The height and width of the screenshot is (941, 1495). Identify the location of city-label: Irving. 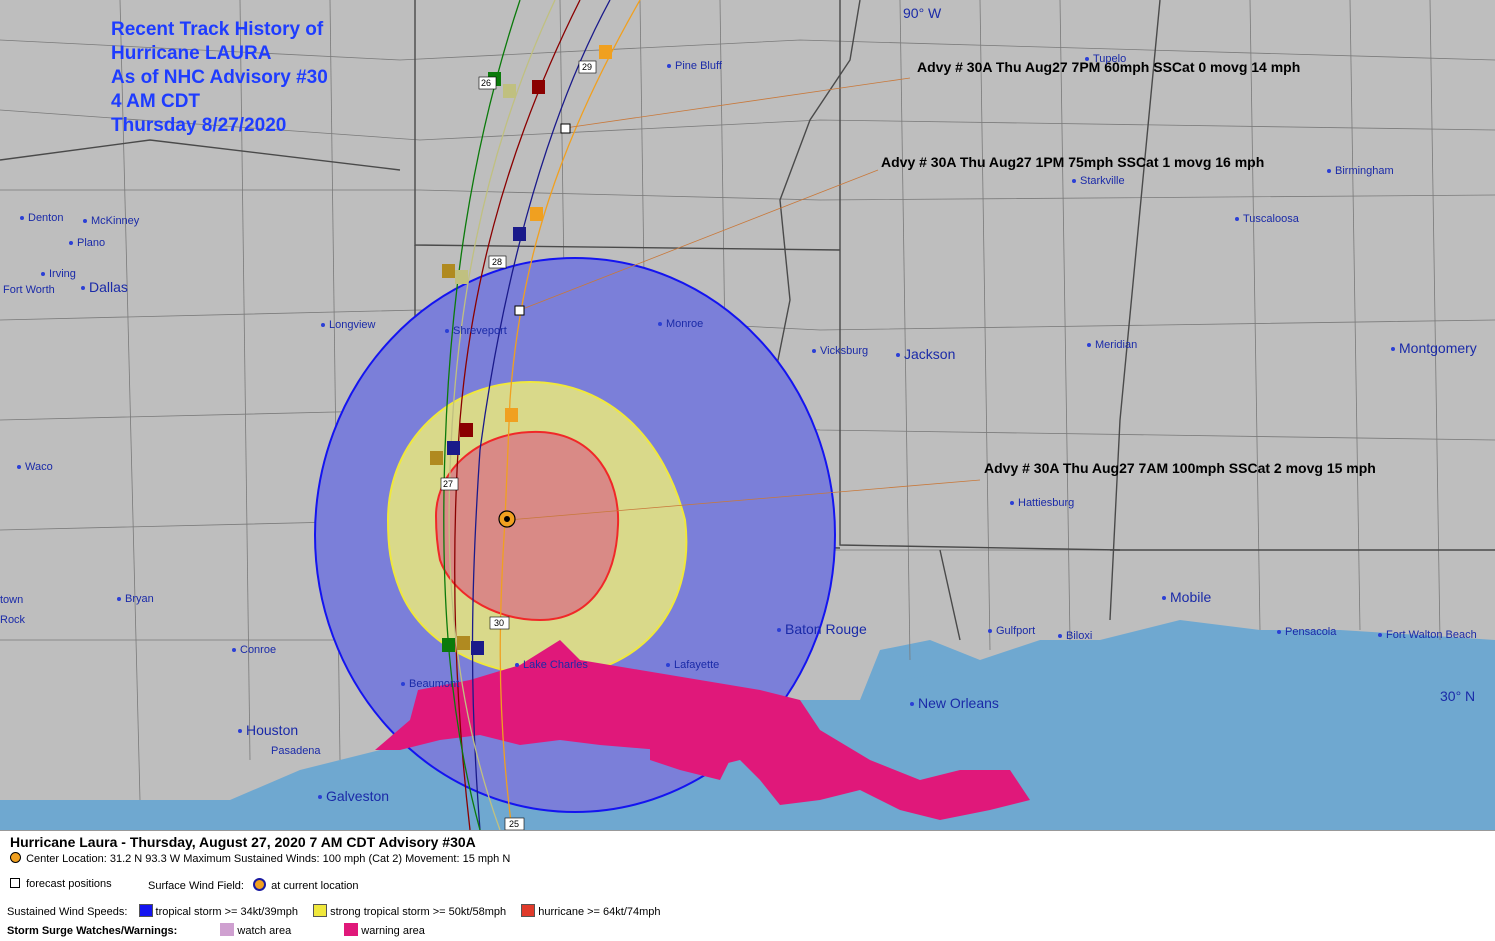
(58, 274).